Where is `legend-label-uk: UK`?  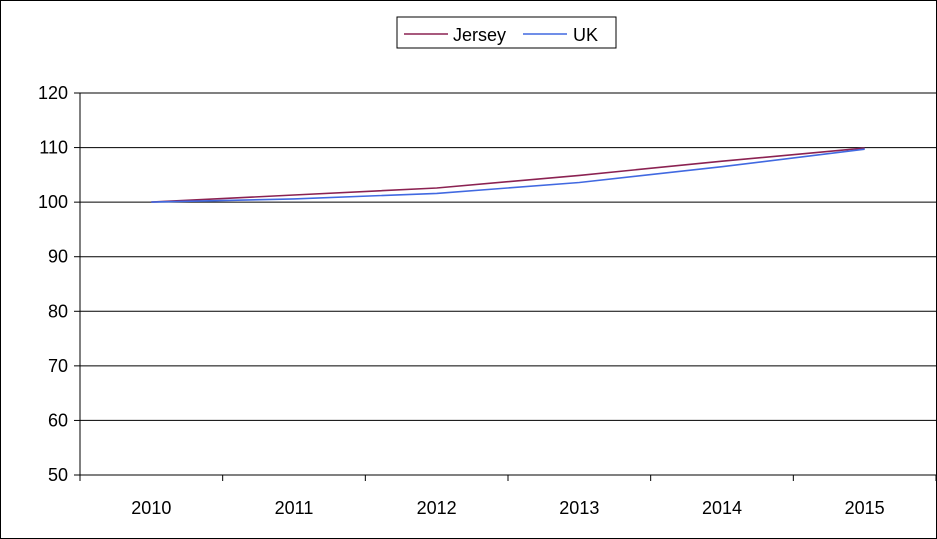
legend-label-uk: UK is located at coordinates (585, 35).